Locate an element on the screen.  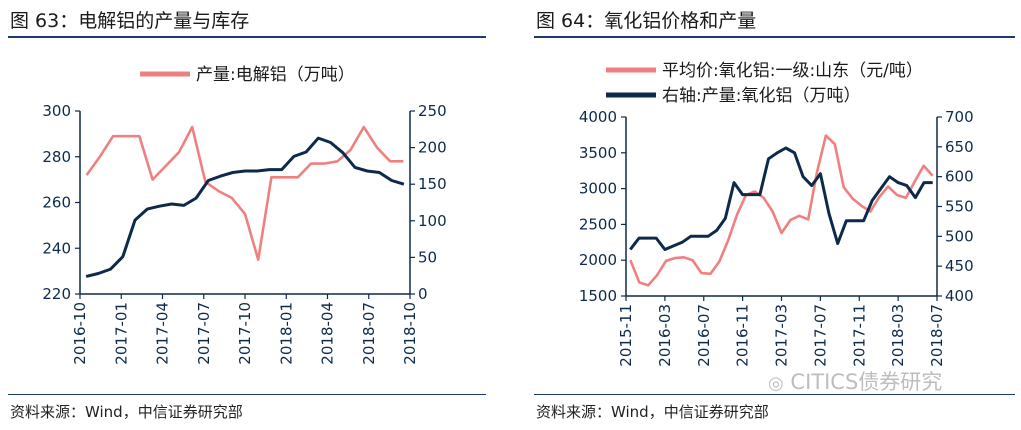
chart1-right-tick-label: 200 is located at coordinates (432, 148).